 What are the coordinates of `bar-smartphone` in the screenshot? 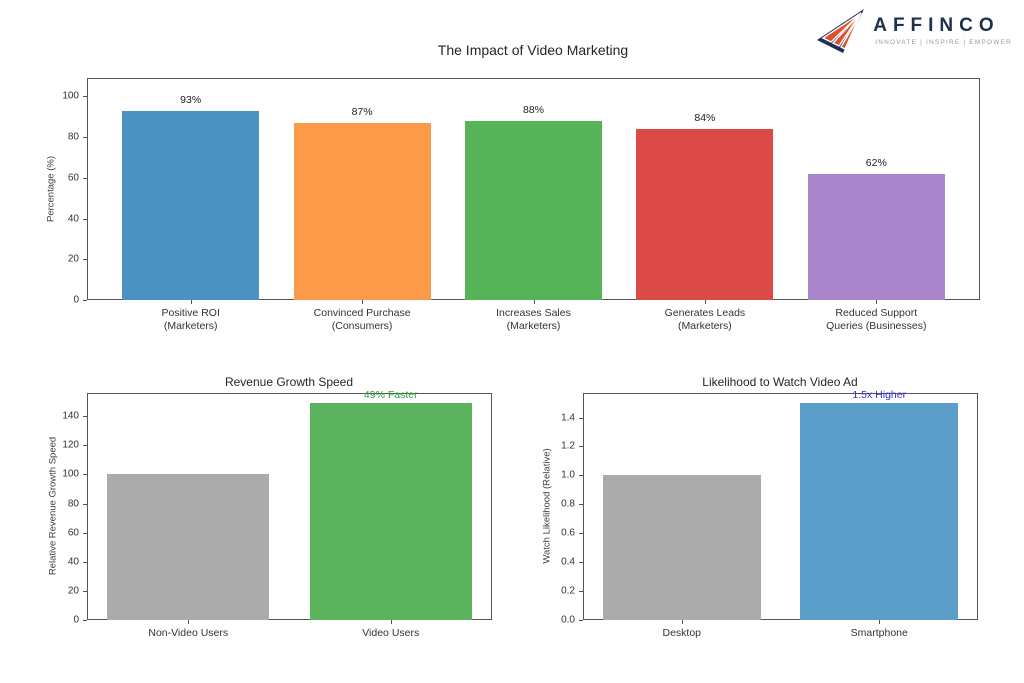 It's located at (879, 511).